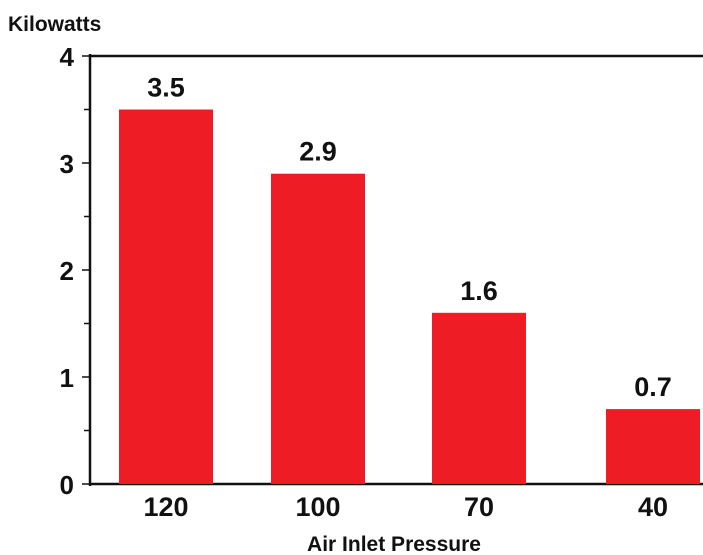  I want to click on x-tick-label: 70, so click(479, 507).